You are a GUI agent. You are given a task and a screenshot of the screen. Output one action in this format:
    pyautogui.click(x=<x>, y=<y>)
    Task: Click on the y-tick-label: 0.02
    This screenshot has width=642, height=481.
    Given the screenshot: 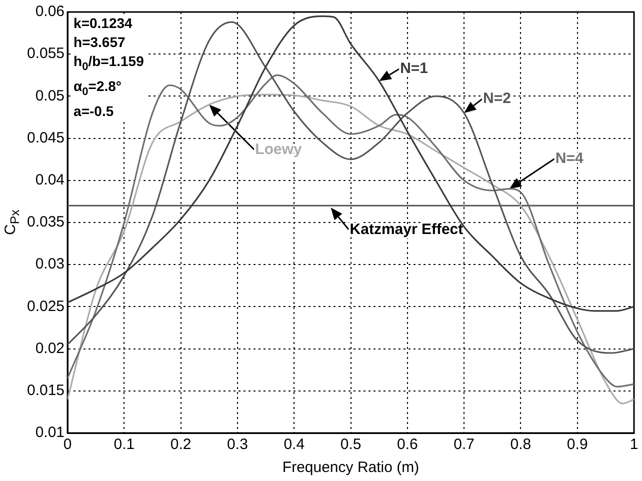 What is the action you would take?
    pyautogui.click(x=50, y=348)
    